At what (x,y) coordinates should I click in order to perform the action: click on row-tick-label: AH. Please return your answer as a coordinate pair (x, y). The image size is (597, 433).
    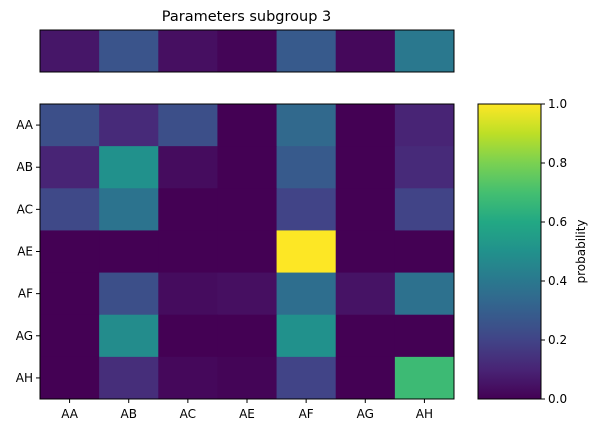
    Looking at the image, I should click on (24, 378).